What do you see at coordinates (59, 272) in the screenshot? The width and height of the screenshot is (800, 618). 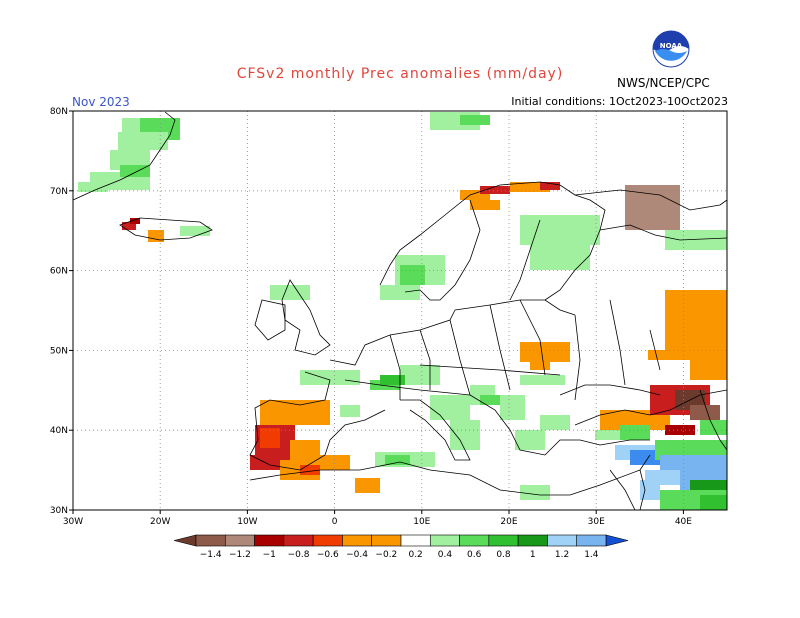 I see `lat-label: 60N` at bounding box center [59, 272].